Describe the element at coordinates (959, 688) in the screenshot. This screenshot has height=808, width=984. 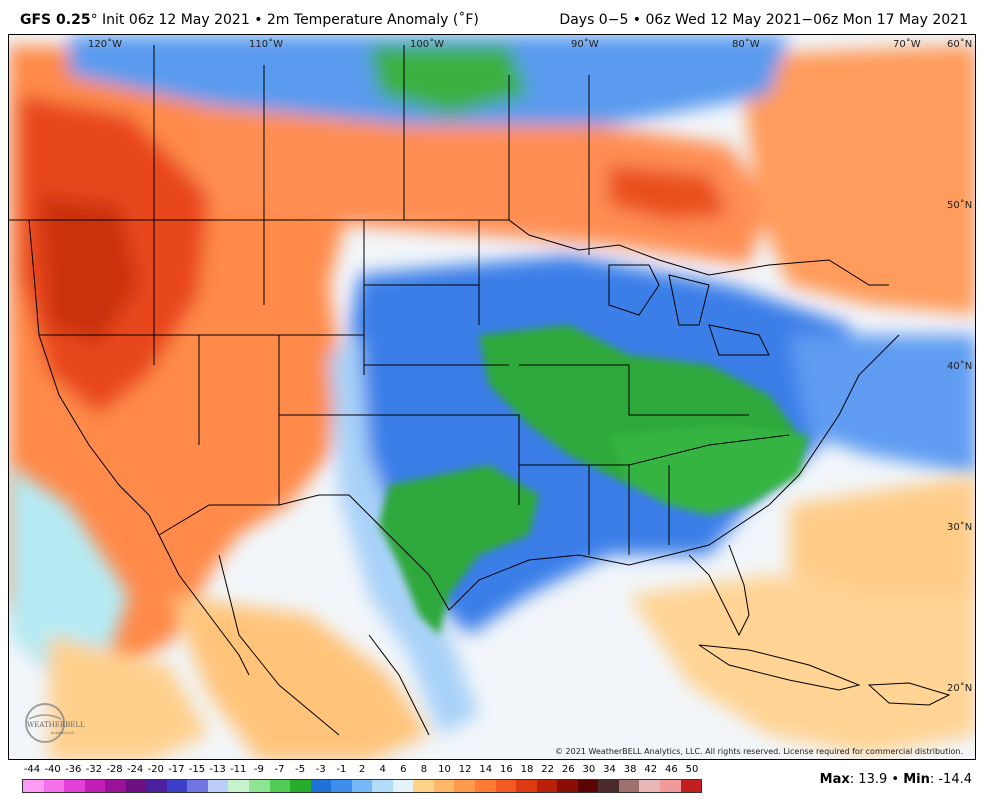
I see `latitude-label: 20˚N` at that location.